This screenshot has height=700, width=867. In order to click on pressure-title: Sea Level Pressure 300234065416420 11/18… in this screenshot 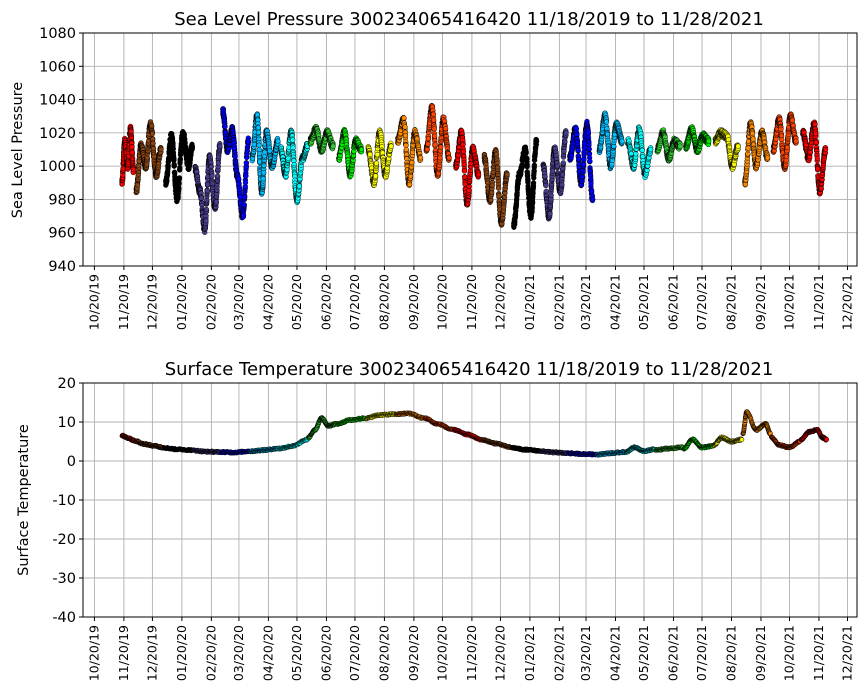, I will do `click(469, 19)`.